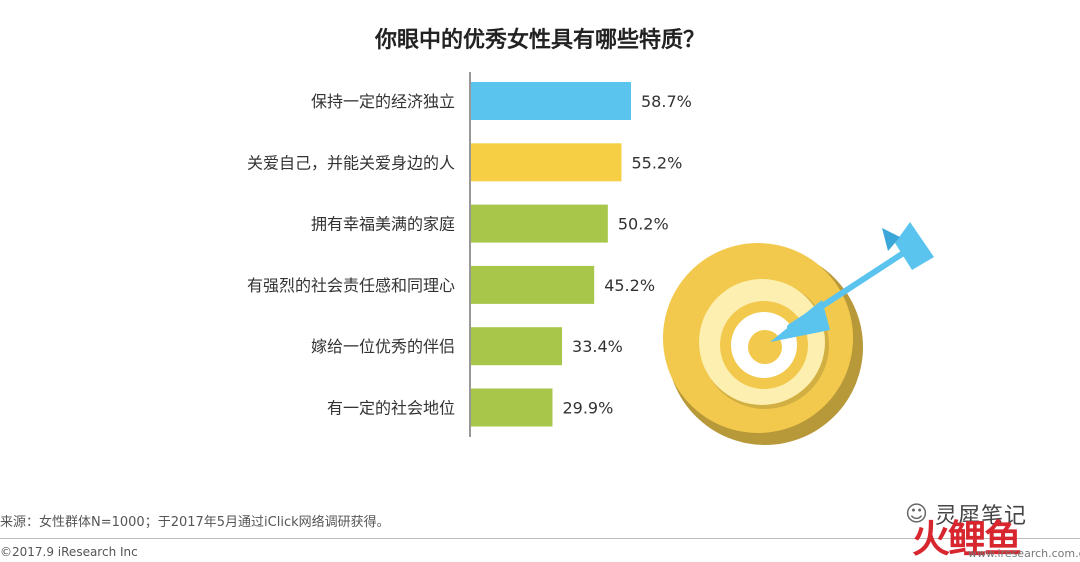 The width and height of the screenshot is (1080, 562). Describe the element at coordinates (540, 538) in the screenshot. I see `footer-divider` at that location.